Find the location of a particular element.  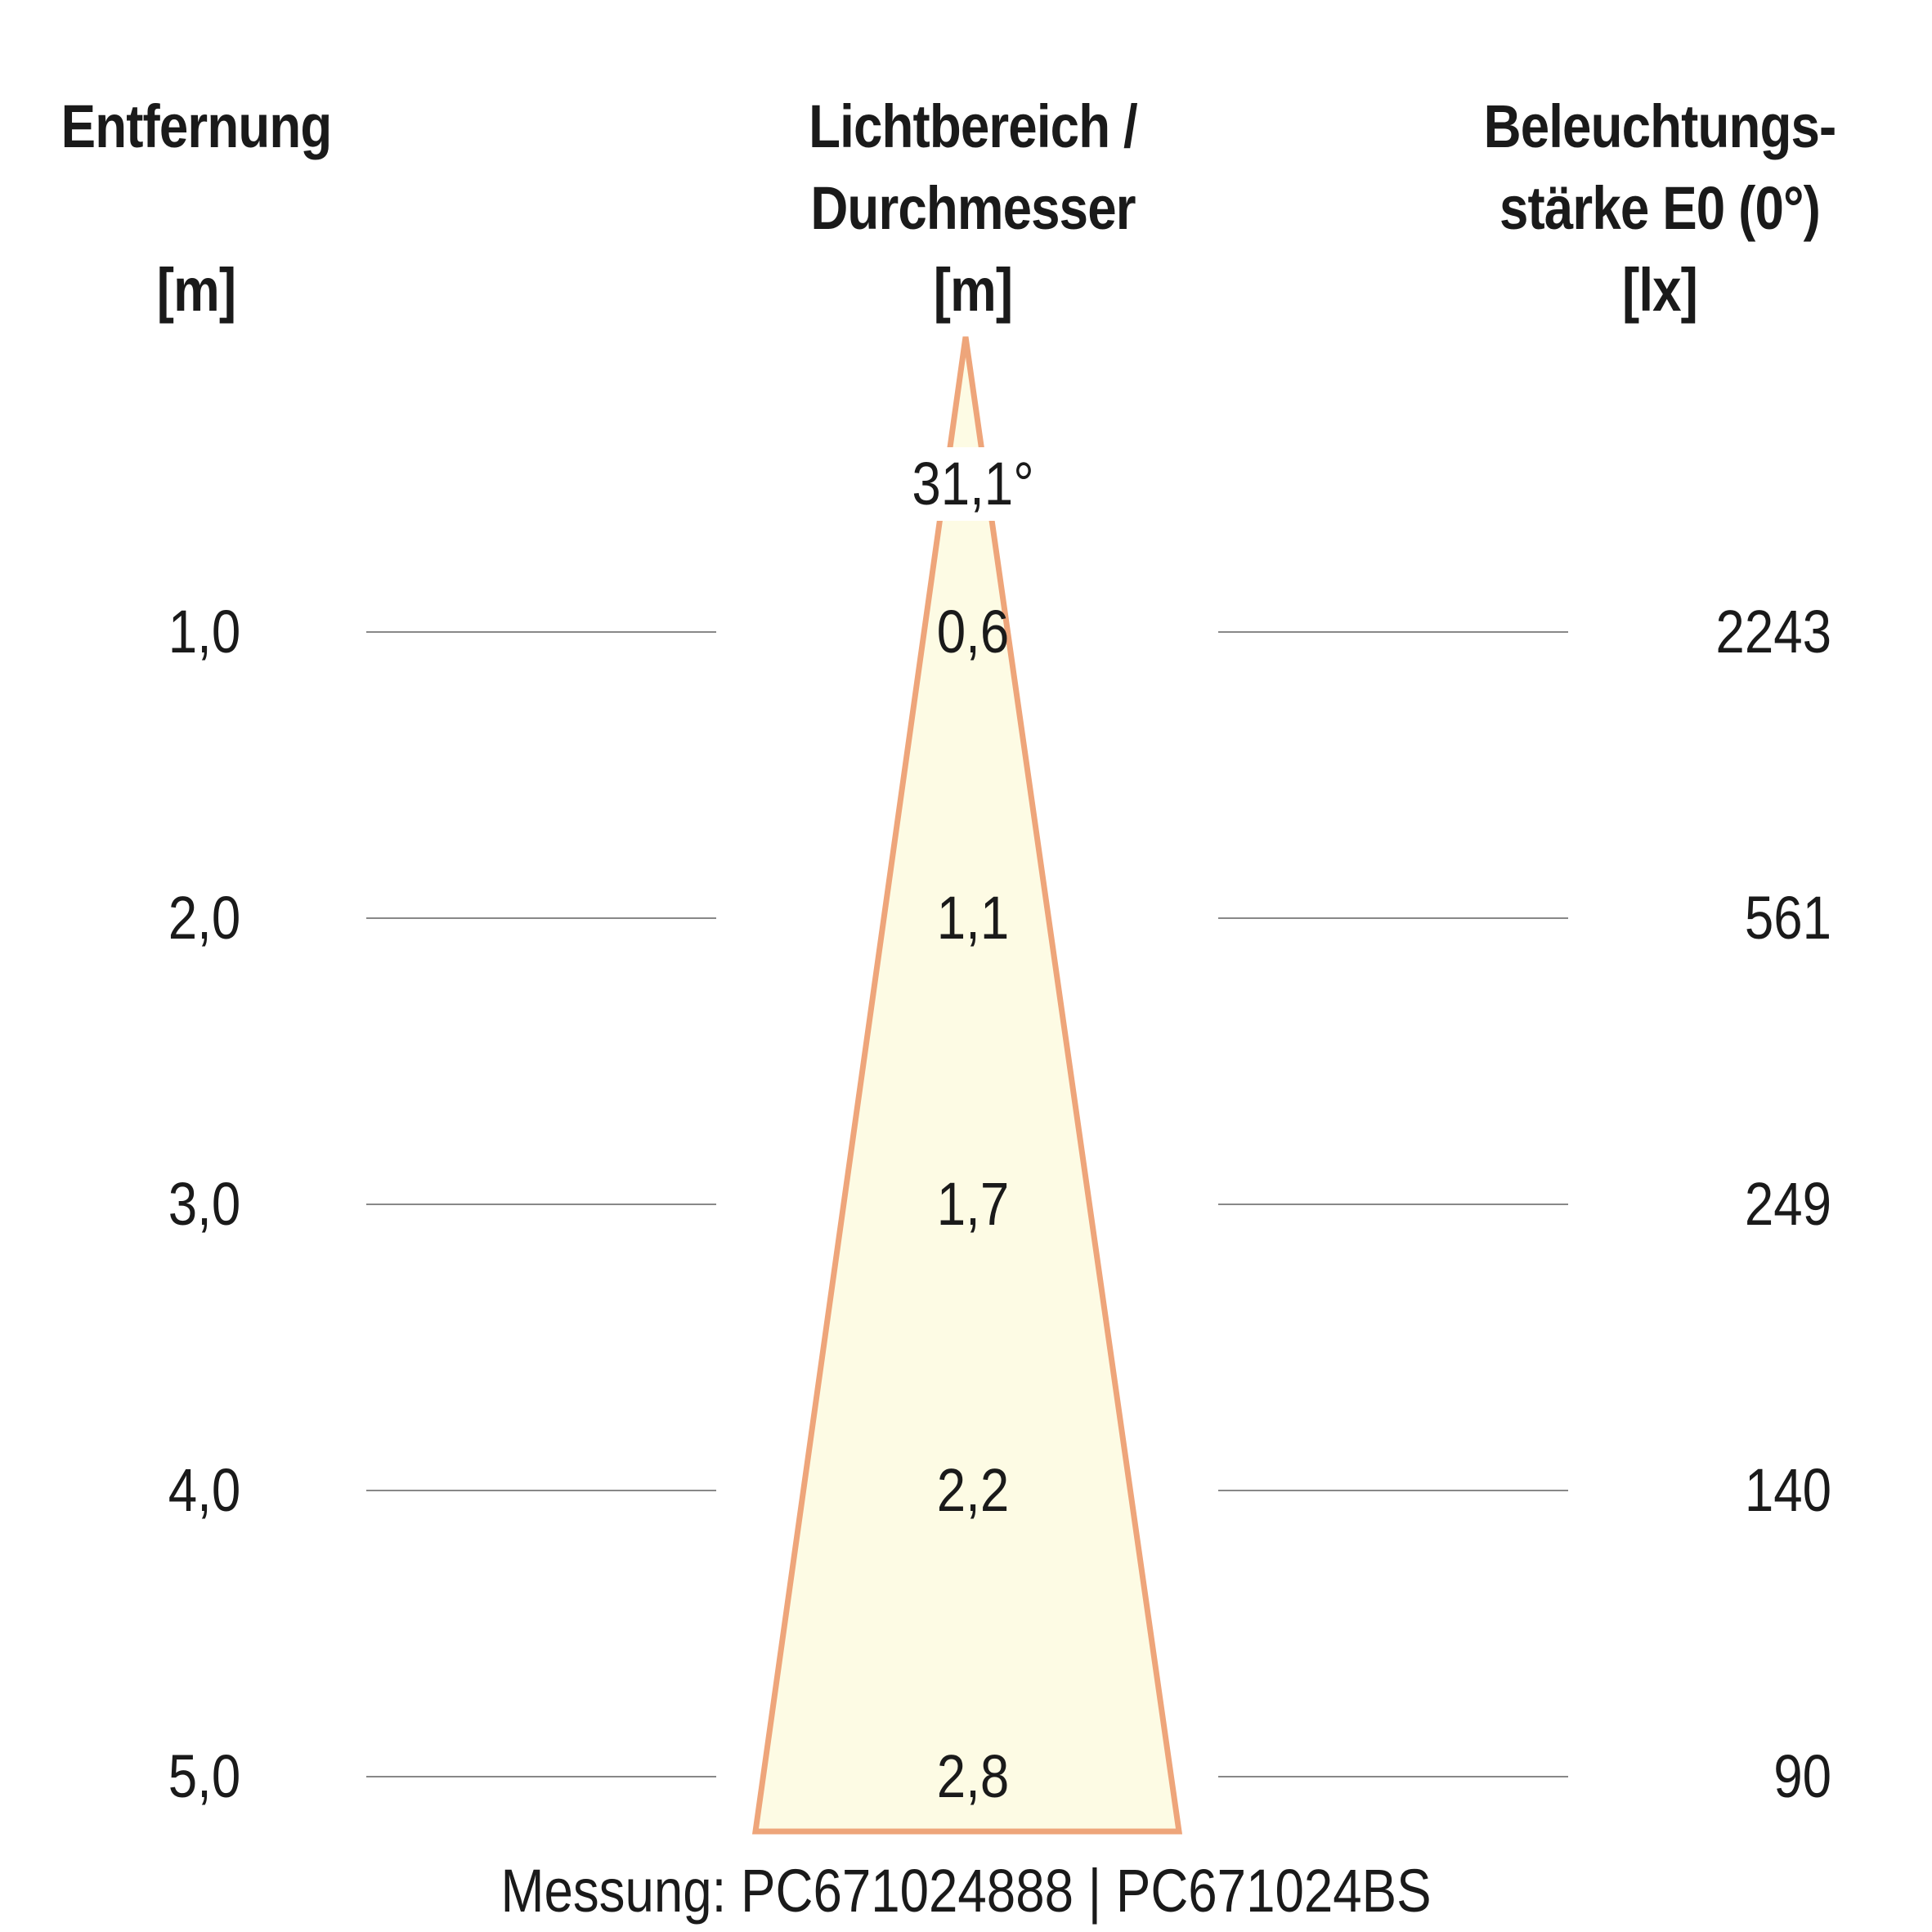

header-distance-unit: [m] is located at coordinates (196, 290).